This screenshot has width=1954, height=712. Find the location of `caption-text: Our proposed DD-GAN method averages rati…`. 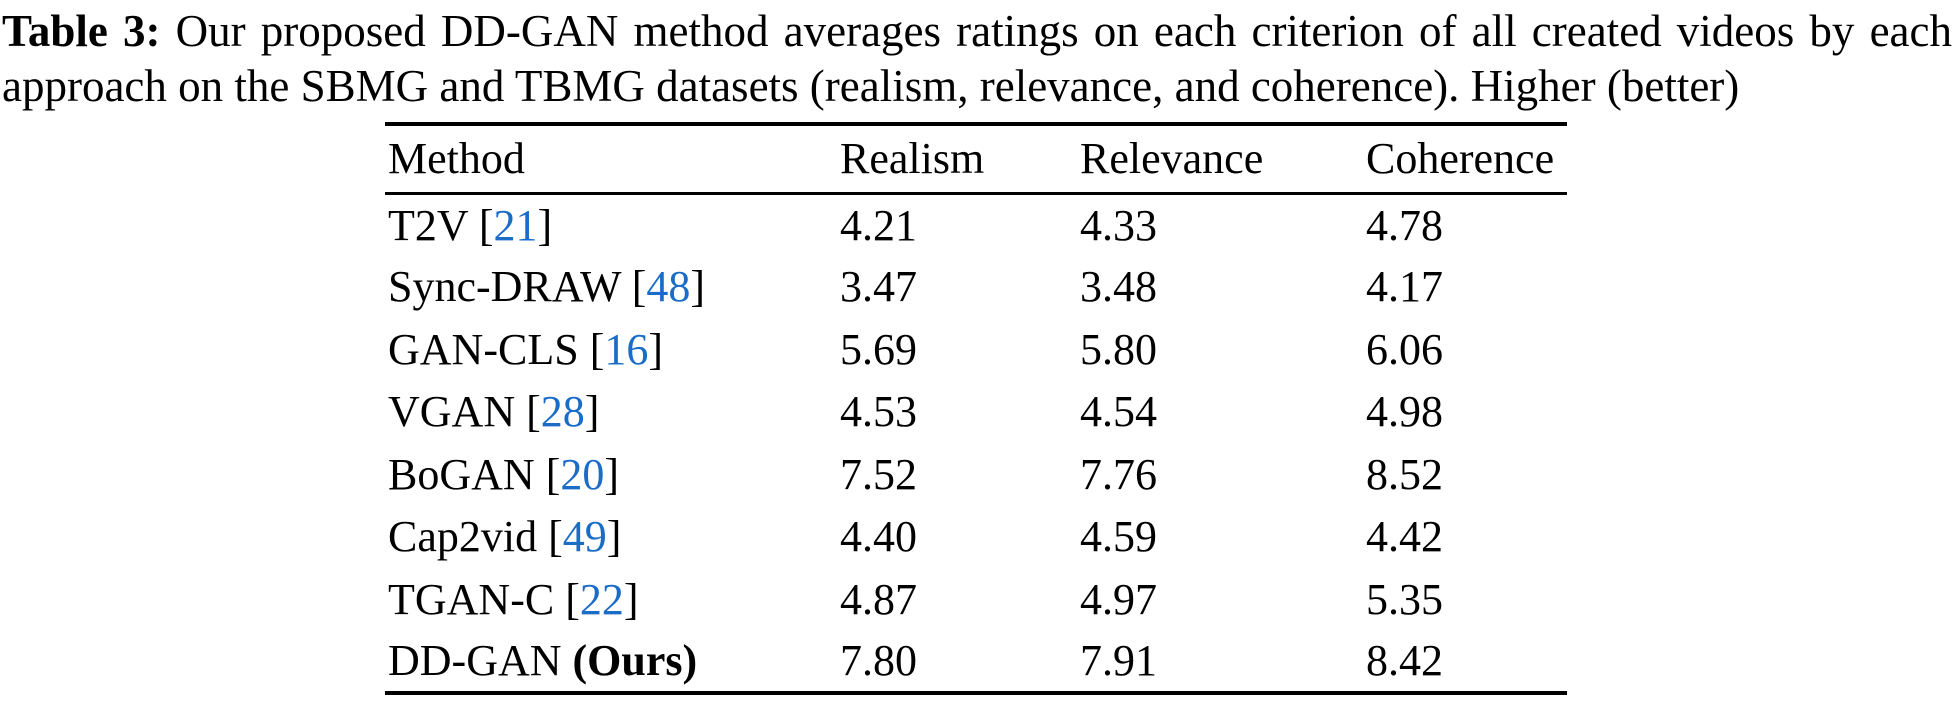

caption-text: Our proposed DD-GAN method averages rati… is located at coordinates (977, 58).